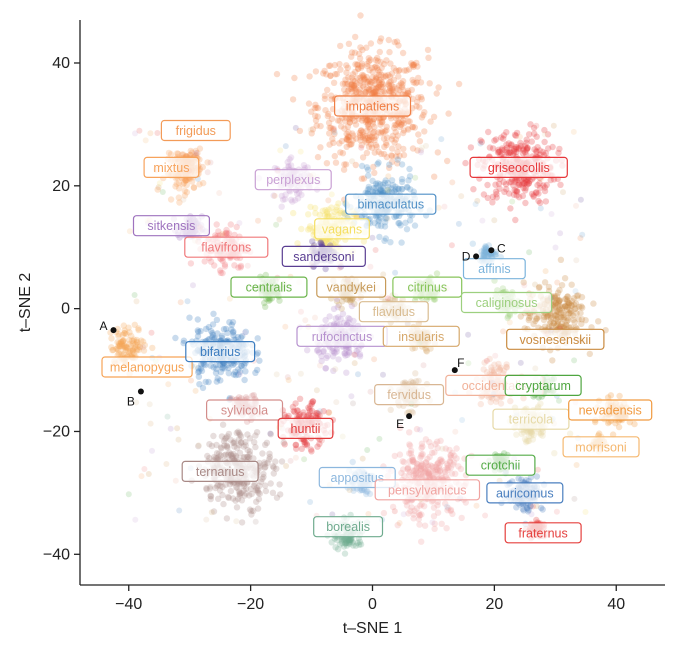 This screenshot has height=658, width=680. Describe the element at coordinates (220, 471) in the screenshot. I see `label-ternarius: ternarius` at that location.